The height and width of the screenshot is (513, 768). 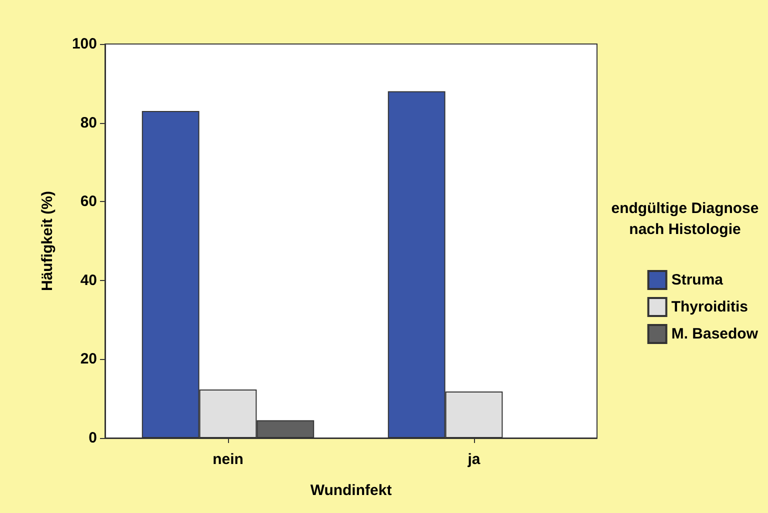 What do you see at coordinates (84, 44) in the screenshot?
I see `y-tick-label: 100` at bounding box center [84, 44].